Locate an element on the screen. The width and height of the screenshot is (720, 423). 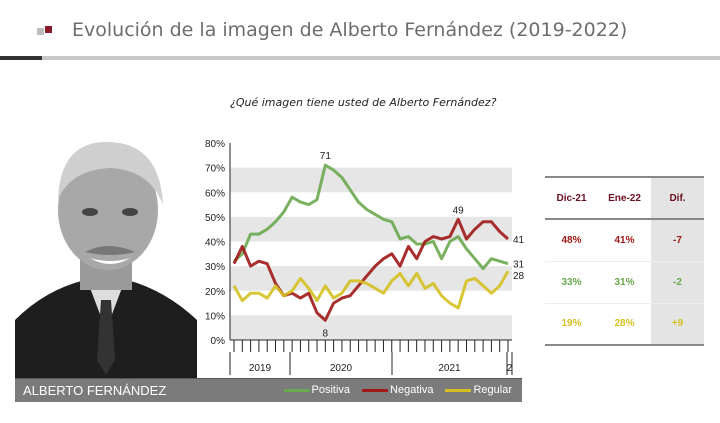
header-dif: Dif. is located at coordinates (677, 198).